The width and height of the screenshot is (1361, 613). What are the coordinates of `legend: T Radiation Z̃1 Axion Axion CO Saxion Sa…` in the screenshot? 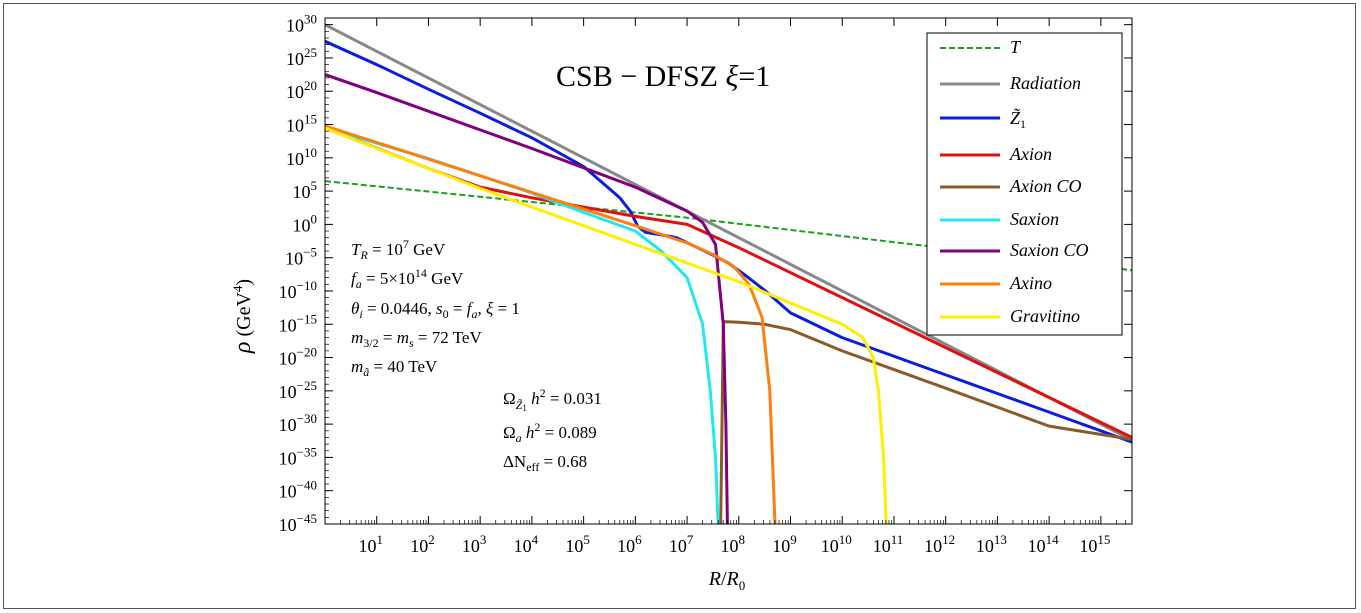 It's located at (1024, 184).